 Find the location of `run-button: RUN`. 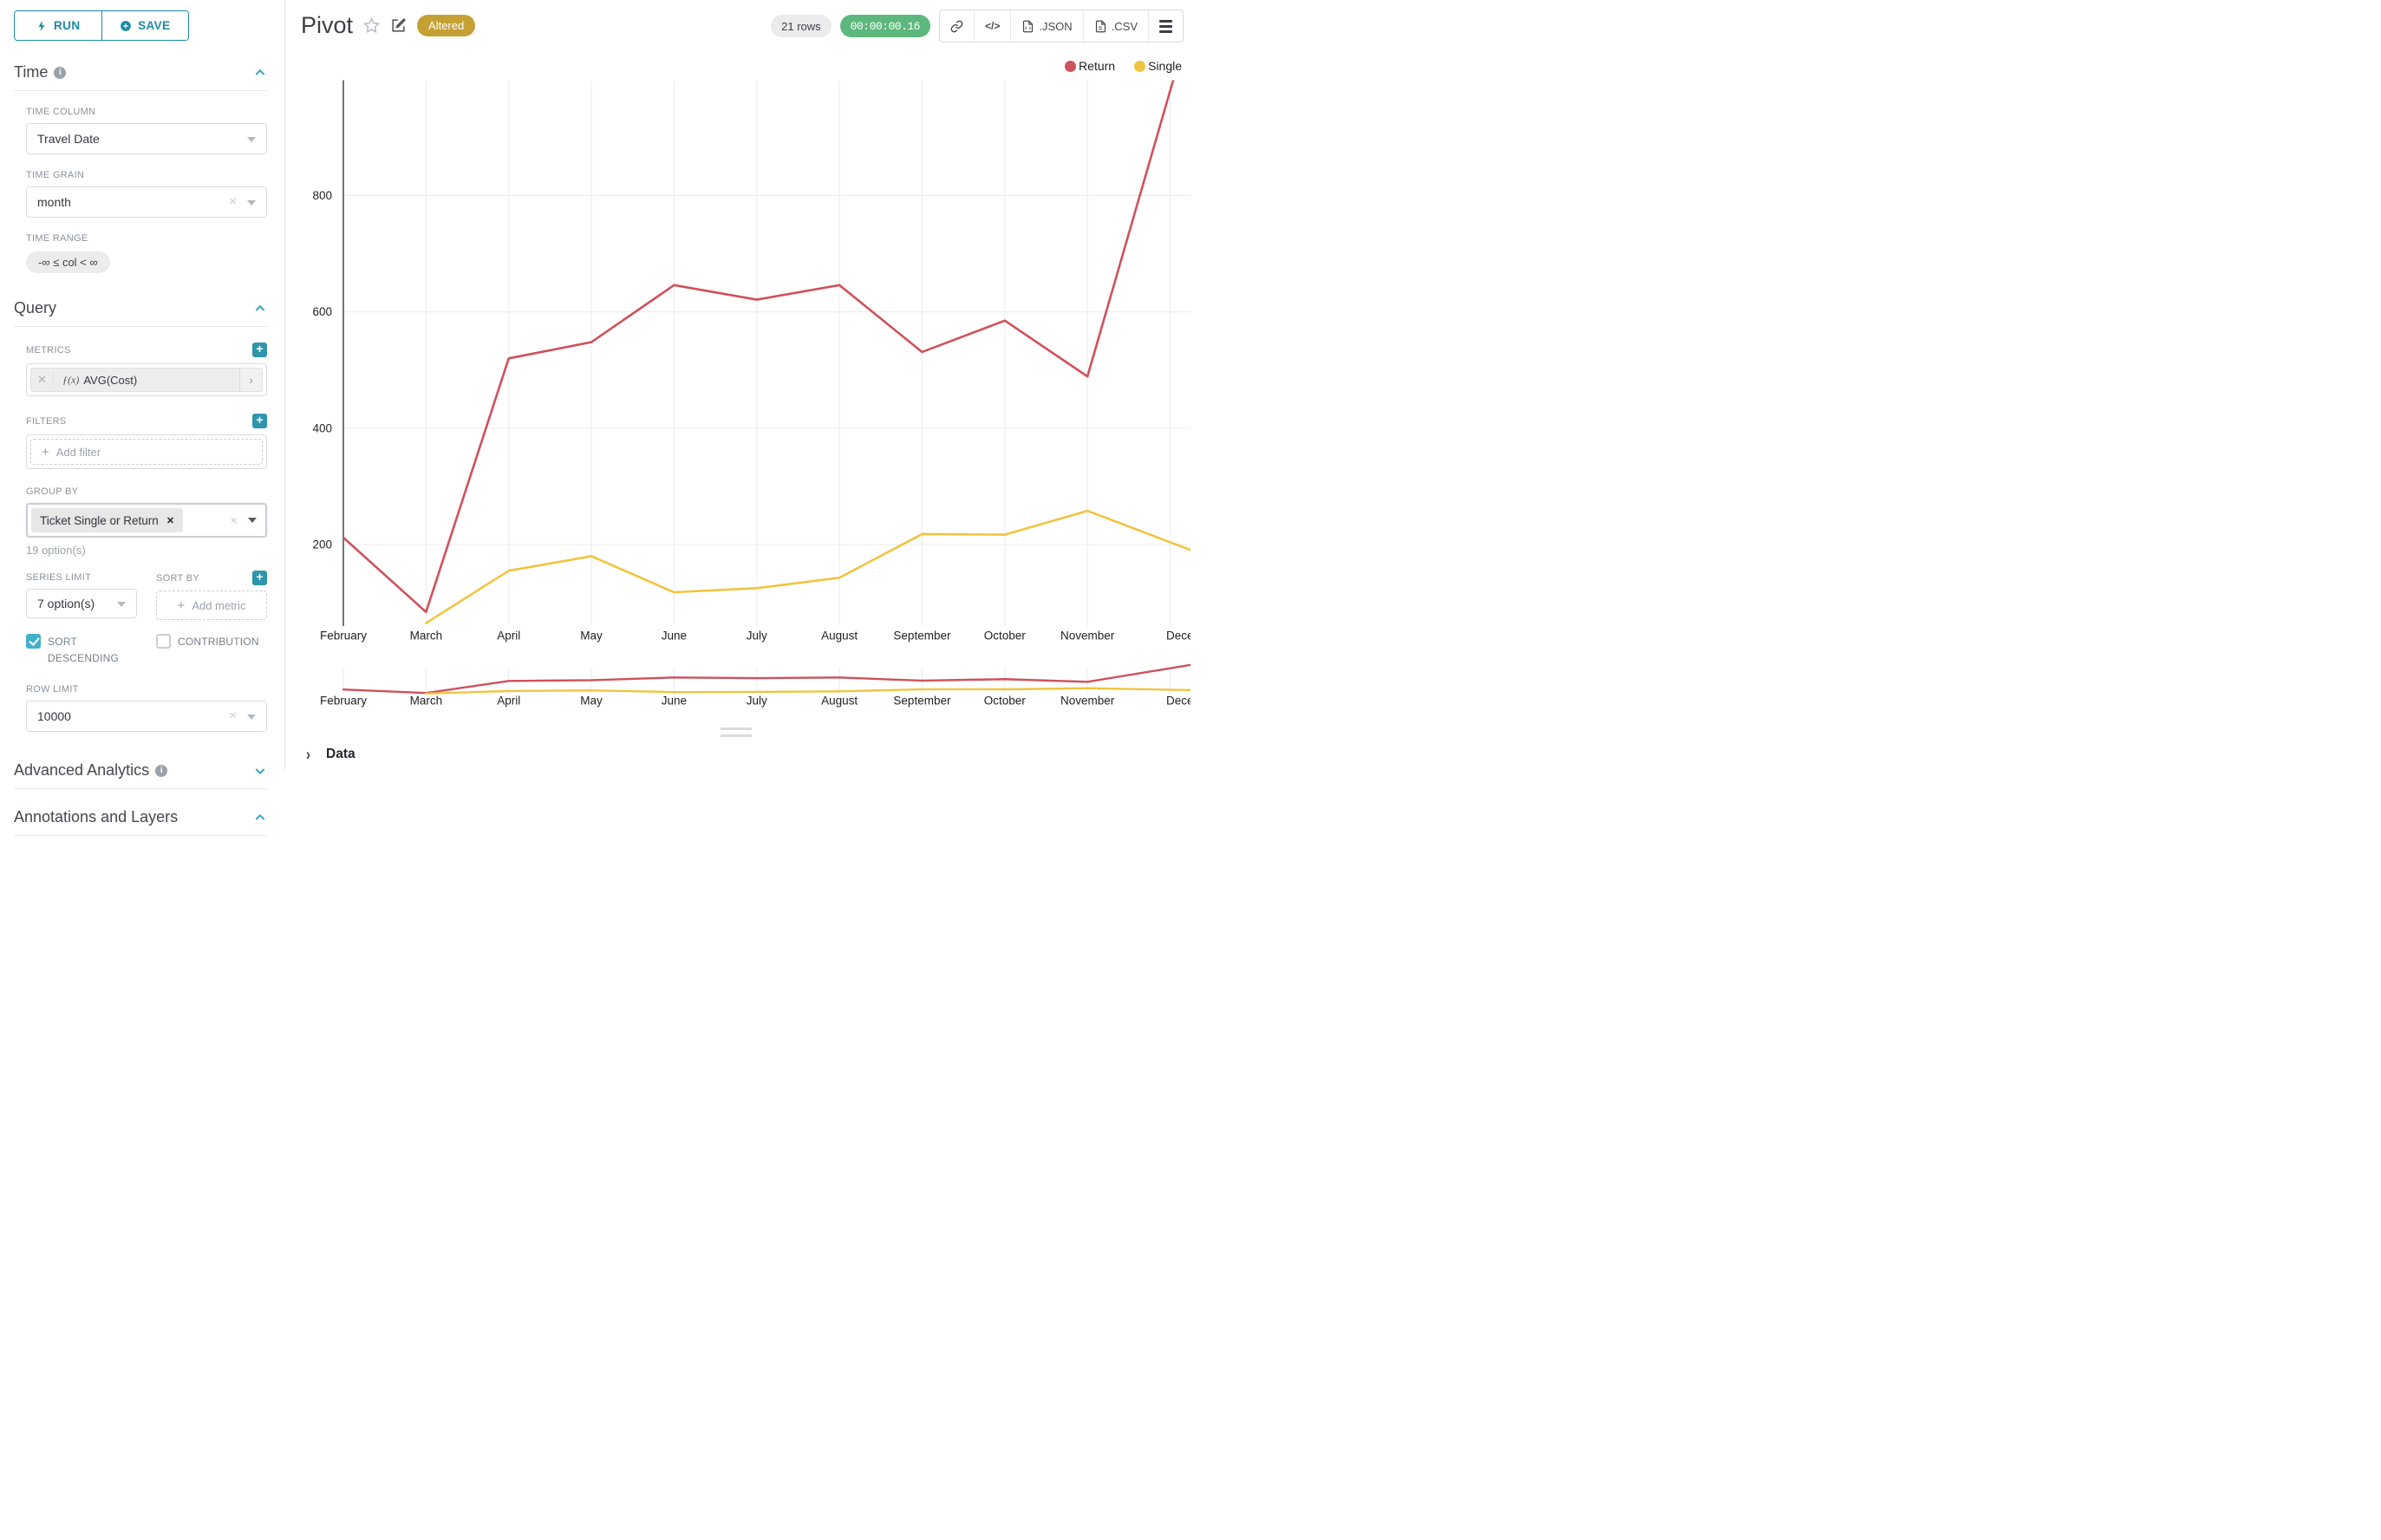

run-button: RUN is located at coordinates (58, 25).